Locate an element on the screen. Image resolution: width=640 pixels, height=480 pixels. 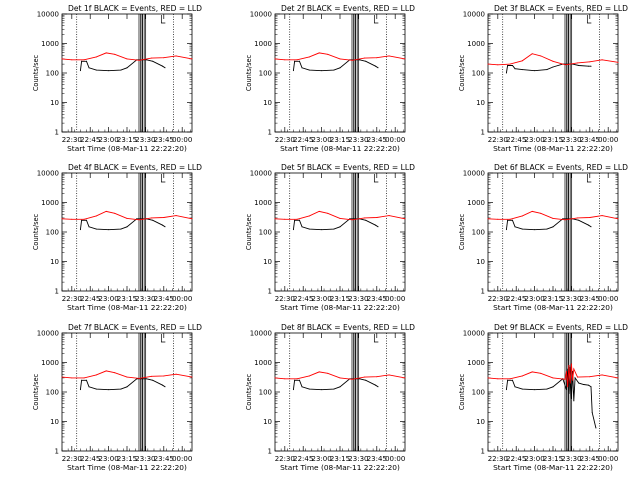
y-tick-label: 10 is located at coordinates (480, 422).